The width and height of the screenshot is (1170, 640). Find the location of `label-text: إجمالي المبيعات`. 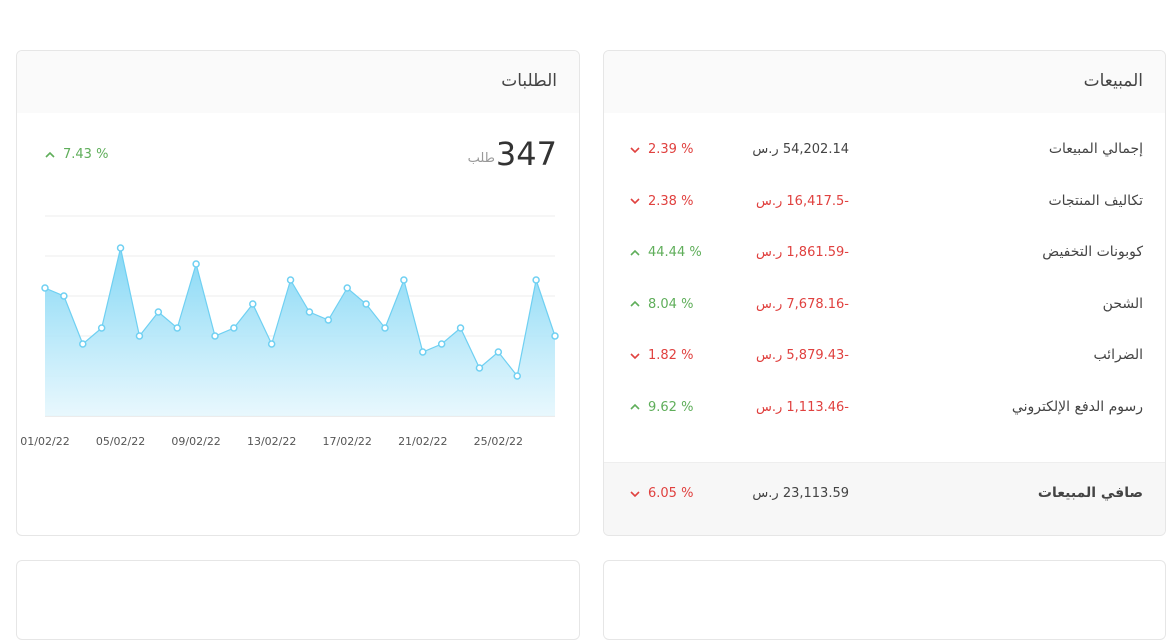

label-text: إجمالي المبيعات is located at coordinates (1095, 149).